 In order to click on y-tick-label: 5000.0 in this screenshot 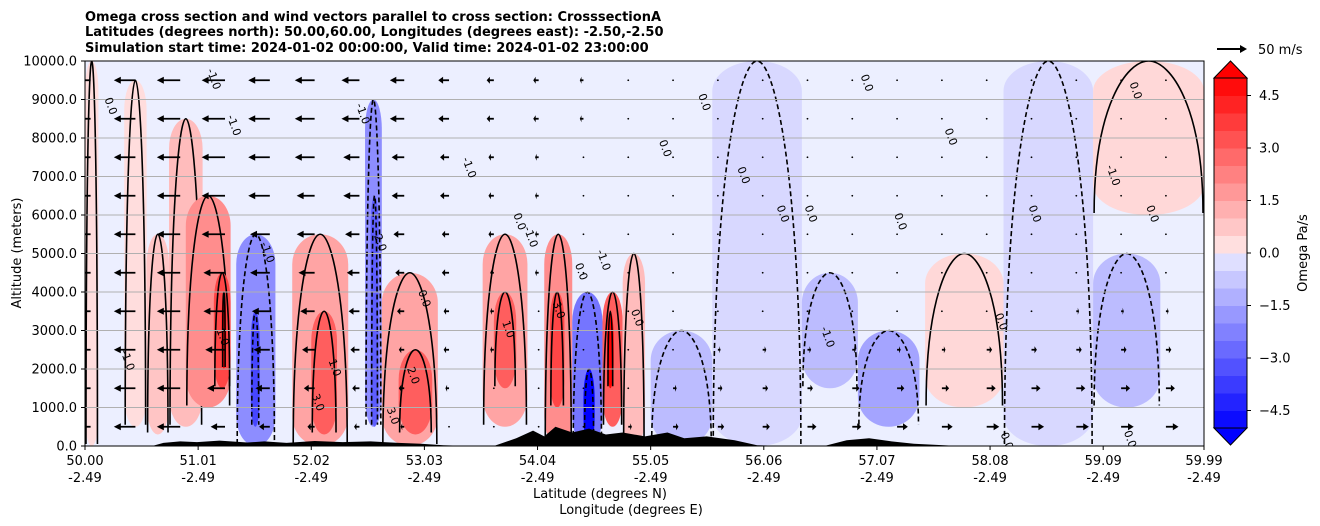, I will do `click(55, 254)`.